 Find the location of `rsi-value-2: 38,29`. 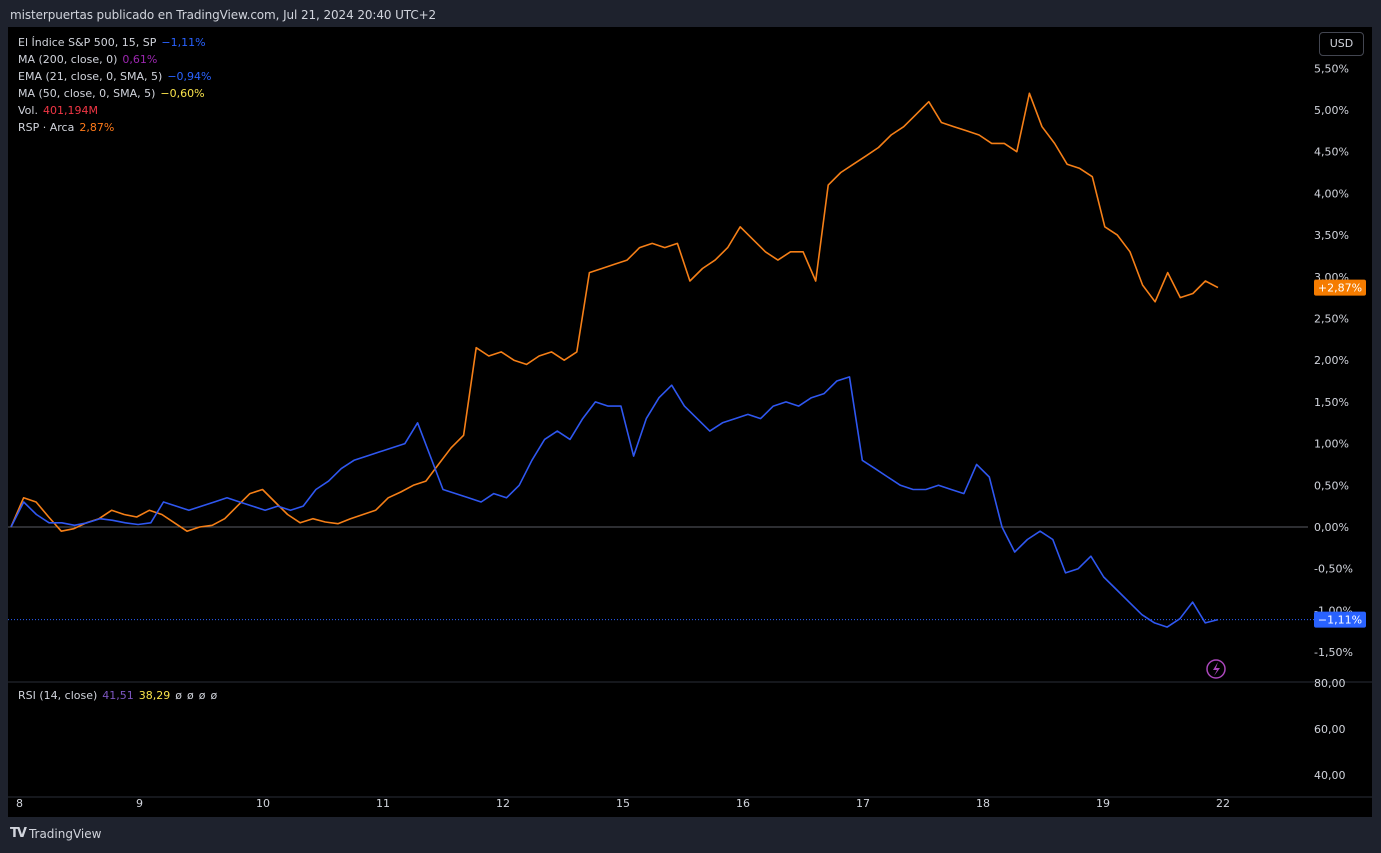

rsi-value-2: 38,29 is located at coordinates (154, 695).